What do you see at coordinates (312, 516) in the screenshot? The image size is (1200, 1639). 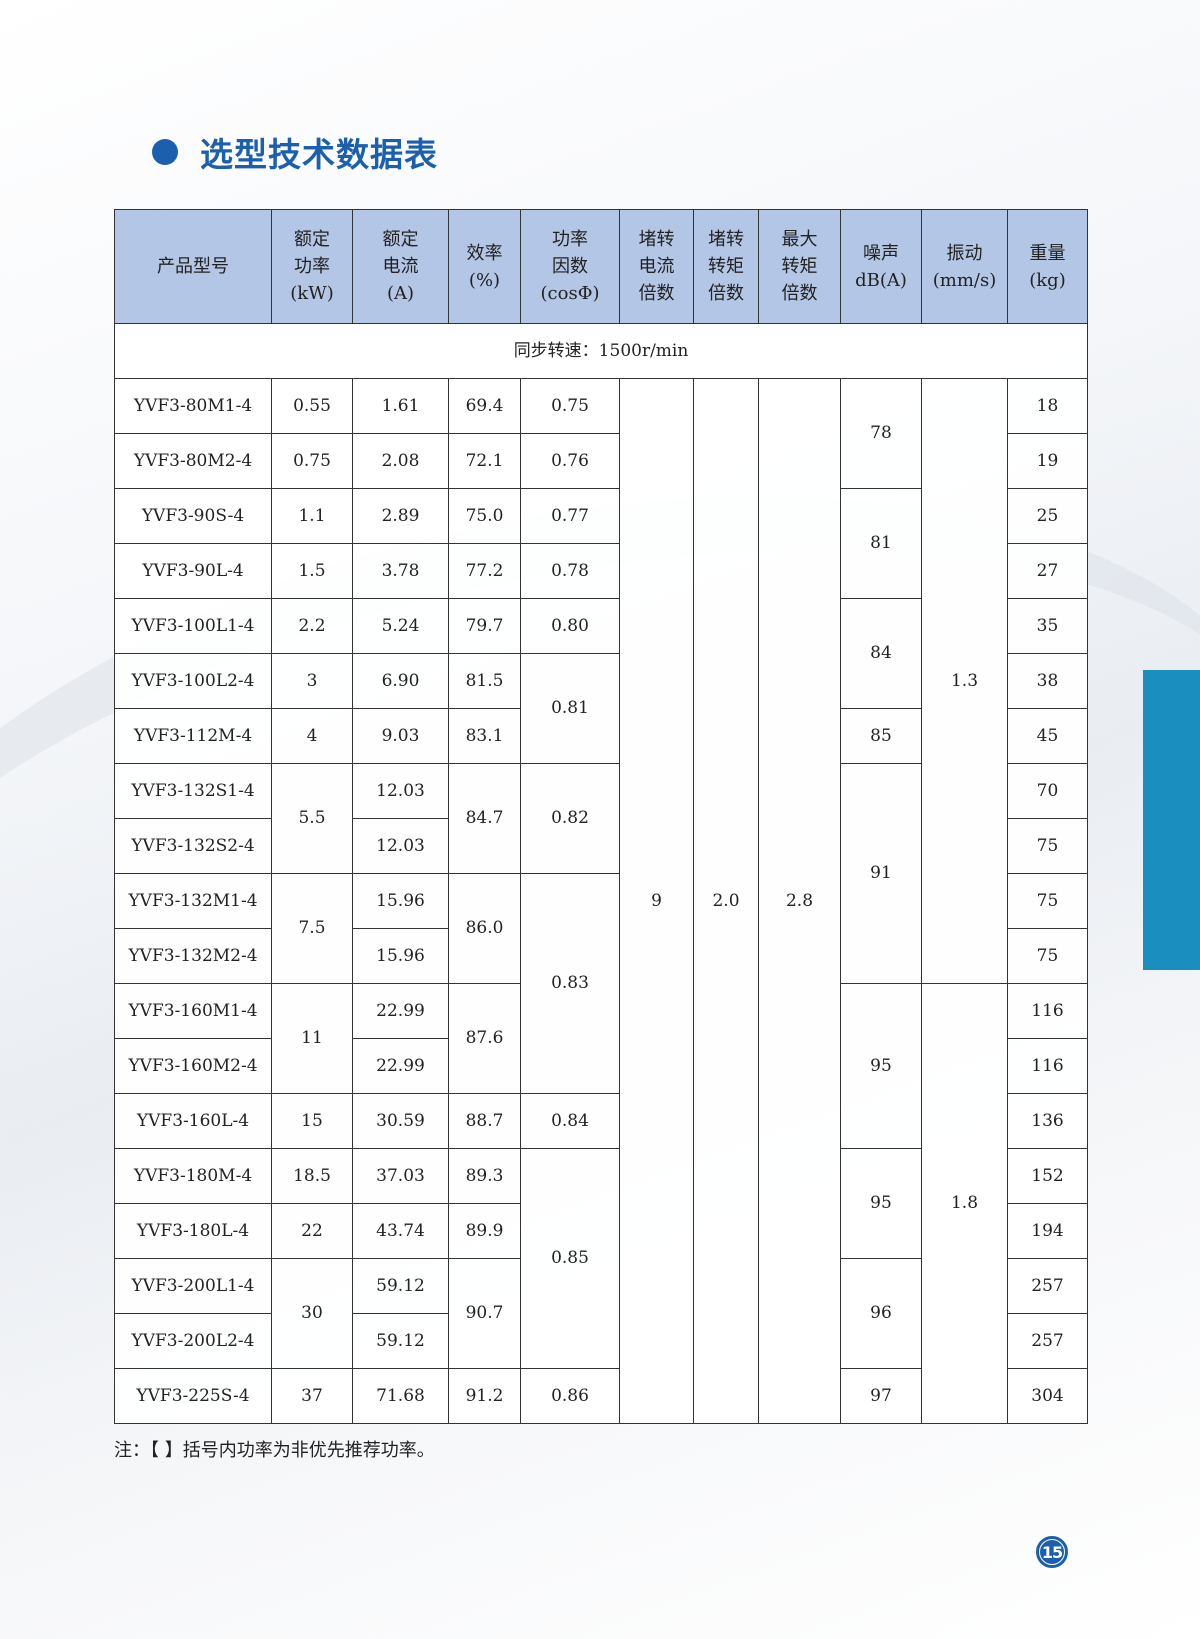 I see `table-cell: 1.1` at bounding box center [312, 516].